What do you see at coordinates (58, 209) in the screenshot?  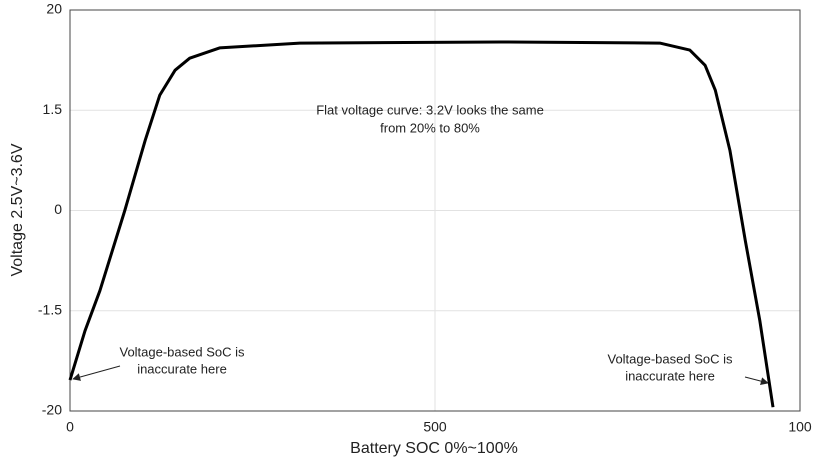 I see `y-tick-label: 0` at bounding box center [58, 209].